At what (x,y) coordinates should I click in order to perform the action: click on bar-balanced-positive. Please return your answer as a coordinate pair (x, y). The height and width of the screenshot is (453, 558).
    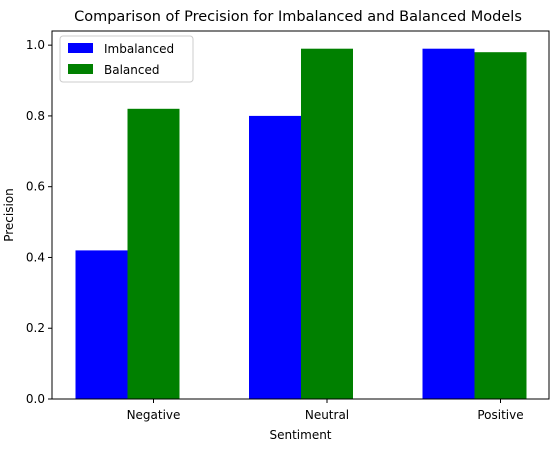
    Looking at the image, I should click on (500, 225).